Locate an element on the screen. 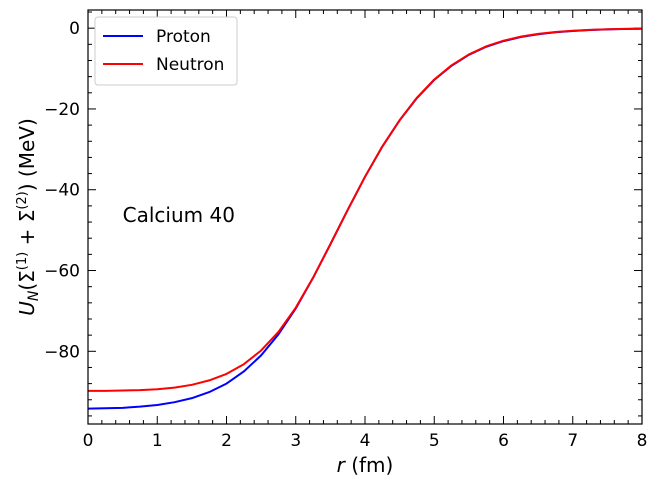 This screenshot has height=487, width=659. legend-label-proton: Proton is located at coordinates (183, 37).